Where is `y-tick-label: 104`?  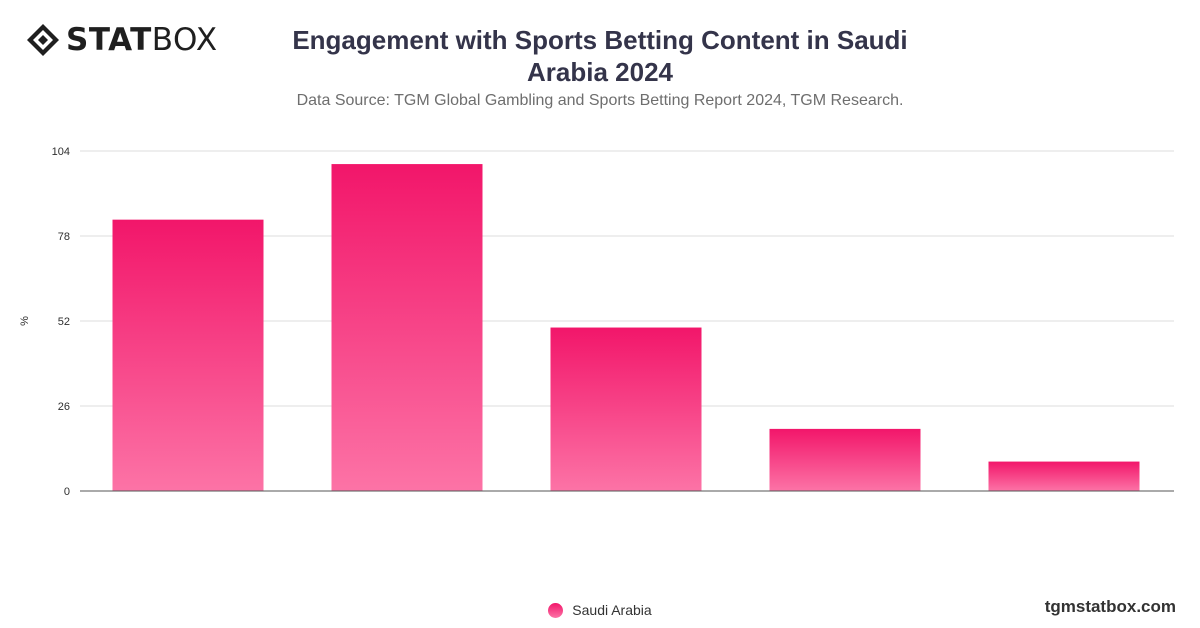 y-tick-label: 104 is located at coordinates (61, 152).